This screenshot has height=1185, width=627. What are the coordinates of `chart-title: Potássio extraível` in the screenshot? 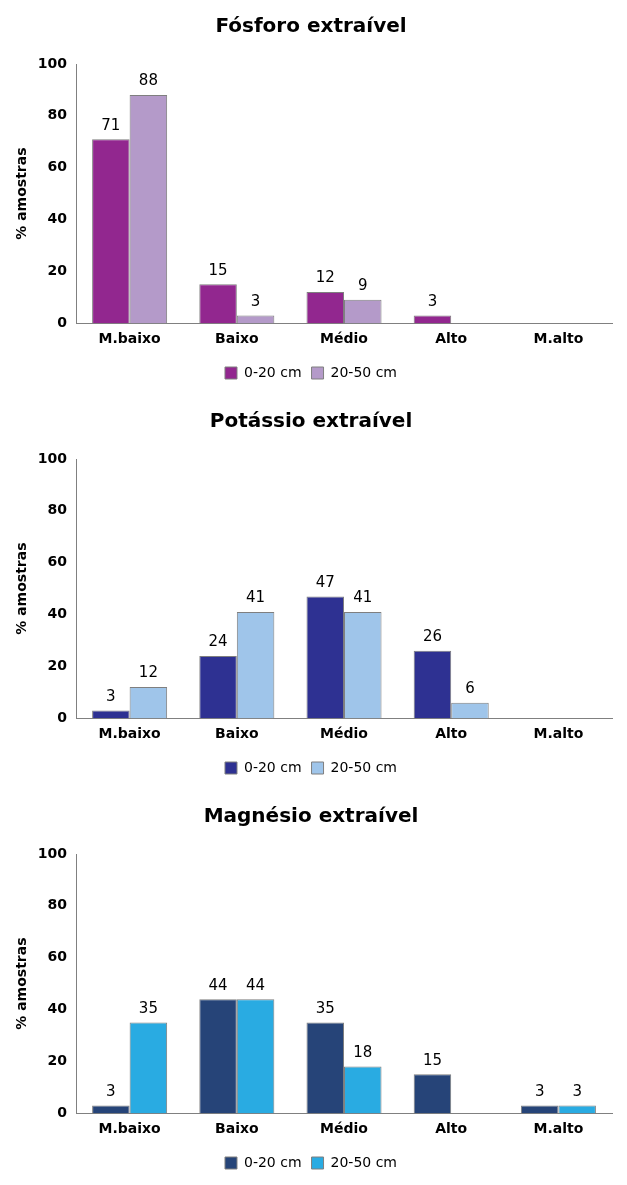 It's located at (311, 420).